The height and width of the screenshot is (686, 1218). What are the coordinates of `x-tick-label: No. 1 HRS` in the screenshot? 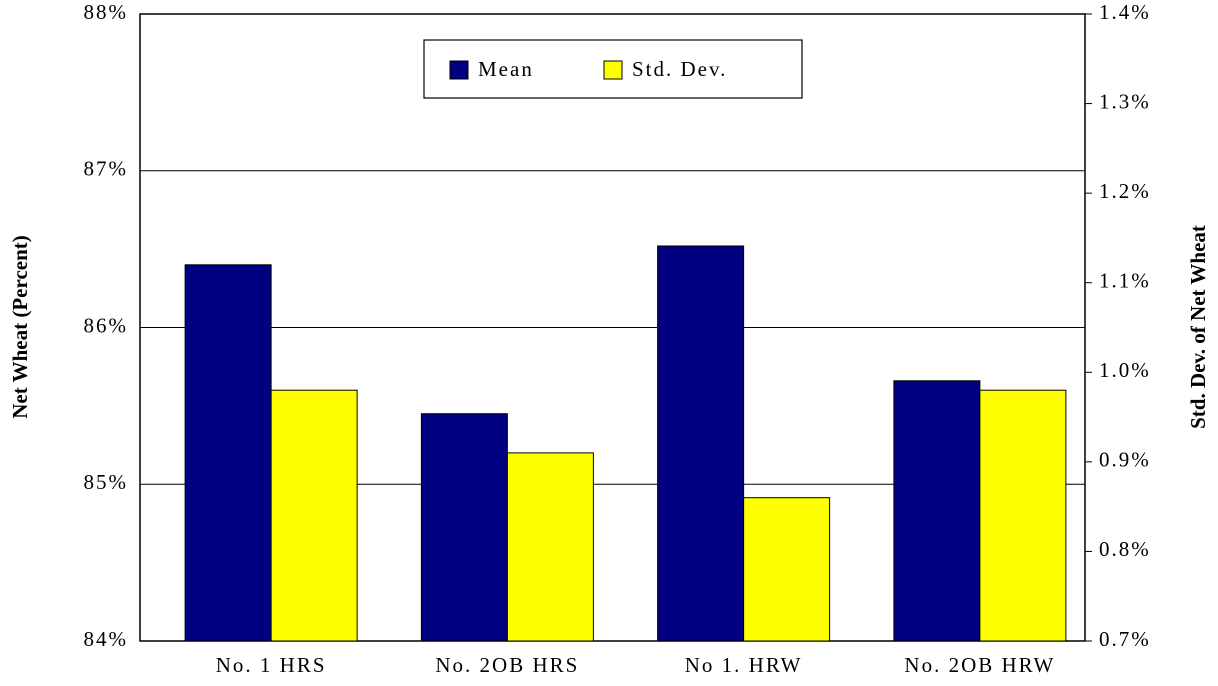 It's located at (271, 665).